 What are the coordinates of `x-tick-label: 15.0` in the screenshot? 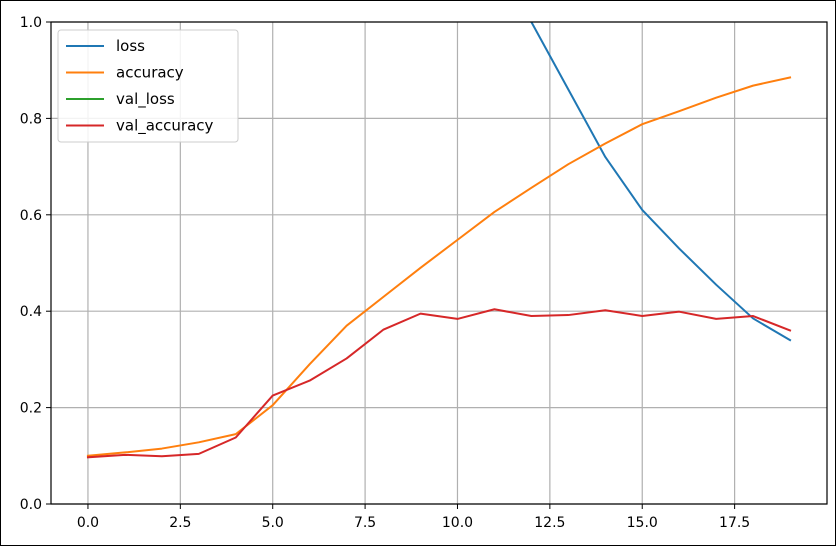 It's located at (642, 523).